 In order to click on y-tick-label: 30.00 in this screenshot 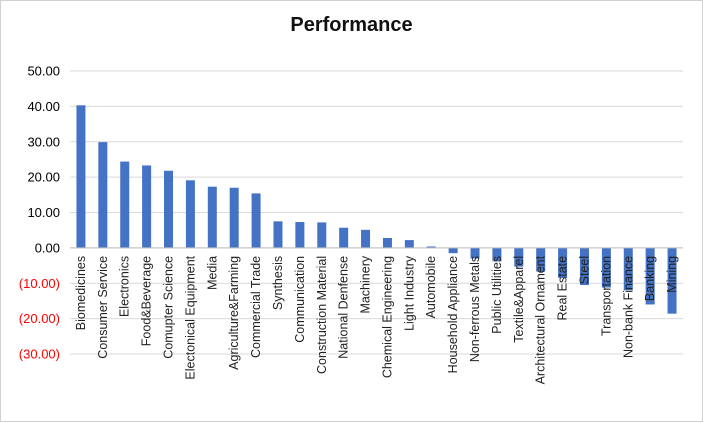, I will do `click(43, 141)`.